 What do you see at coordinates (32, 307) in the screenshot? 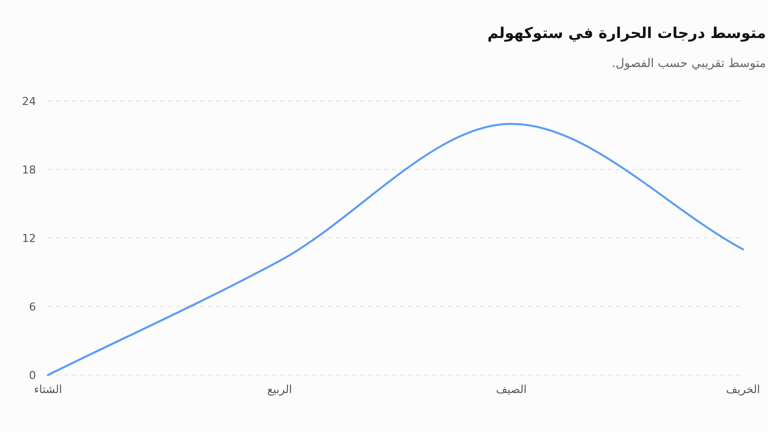
I see `y-tick-label: 6` at bounding box center [32, 307].